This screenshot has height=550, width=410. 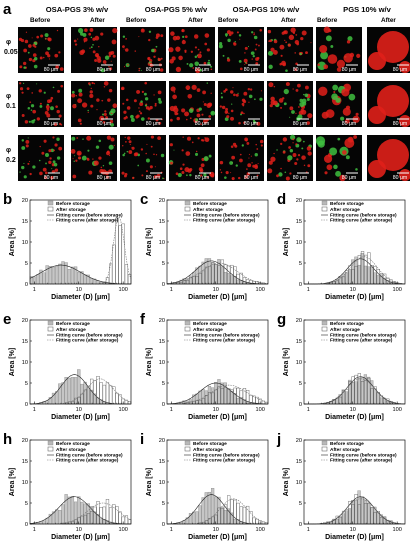 What do you see at coordinates (7, 439) in the screenshot?
I see `panel-label-h: h` at bounding box center [7, 439].